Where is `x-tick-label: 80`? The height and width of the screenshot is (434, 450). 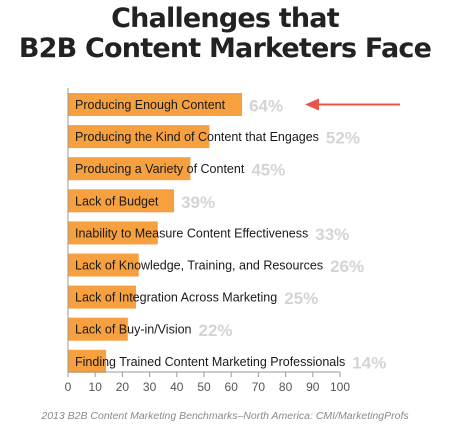
x-tick-label: 80 is located at coordinates (286, 387).